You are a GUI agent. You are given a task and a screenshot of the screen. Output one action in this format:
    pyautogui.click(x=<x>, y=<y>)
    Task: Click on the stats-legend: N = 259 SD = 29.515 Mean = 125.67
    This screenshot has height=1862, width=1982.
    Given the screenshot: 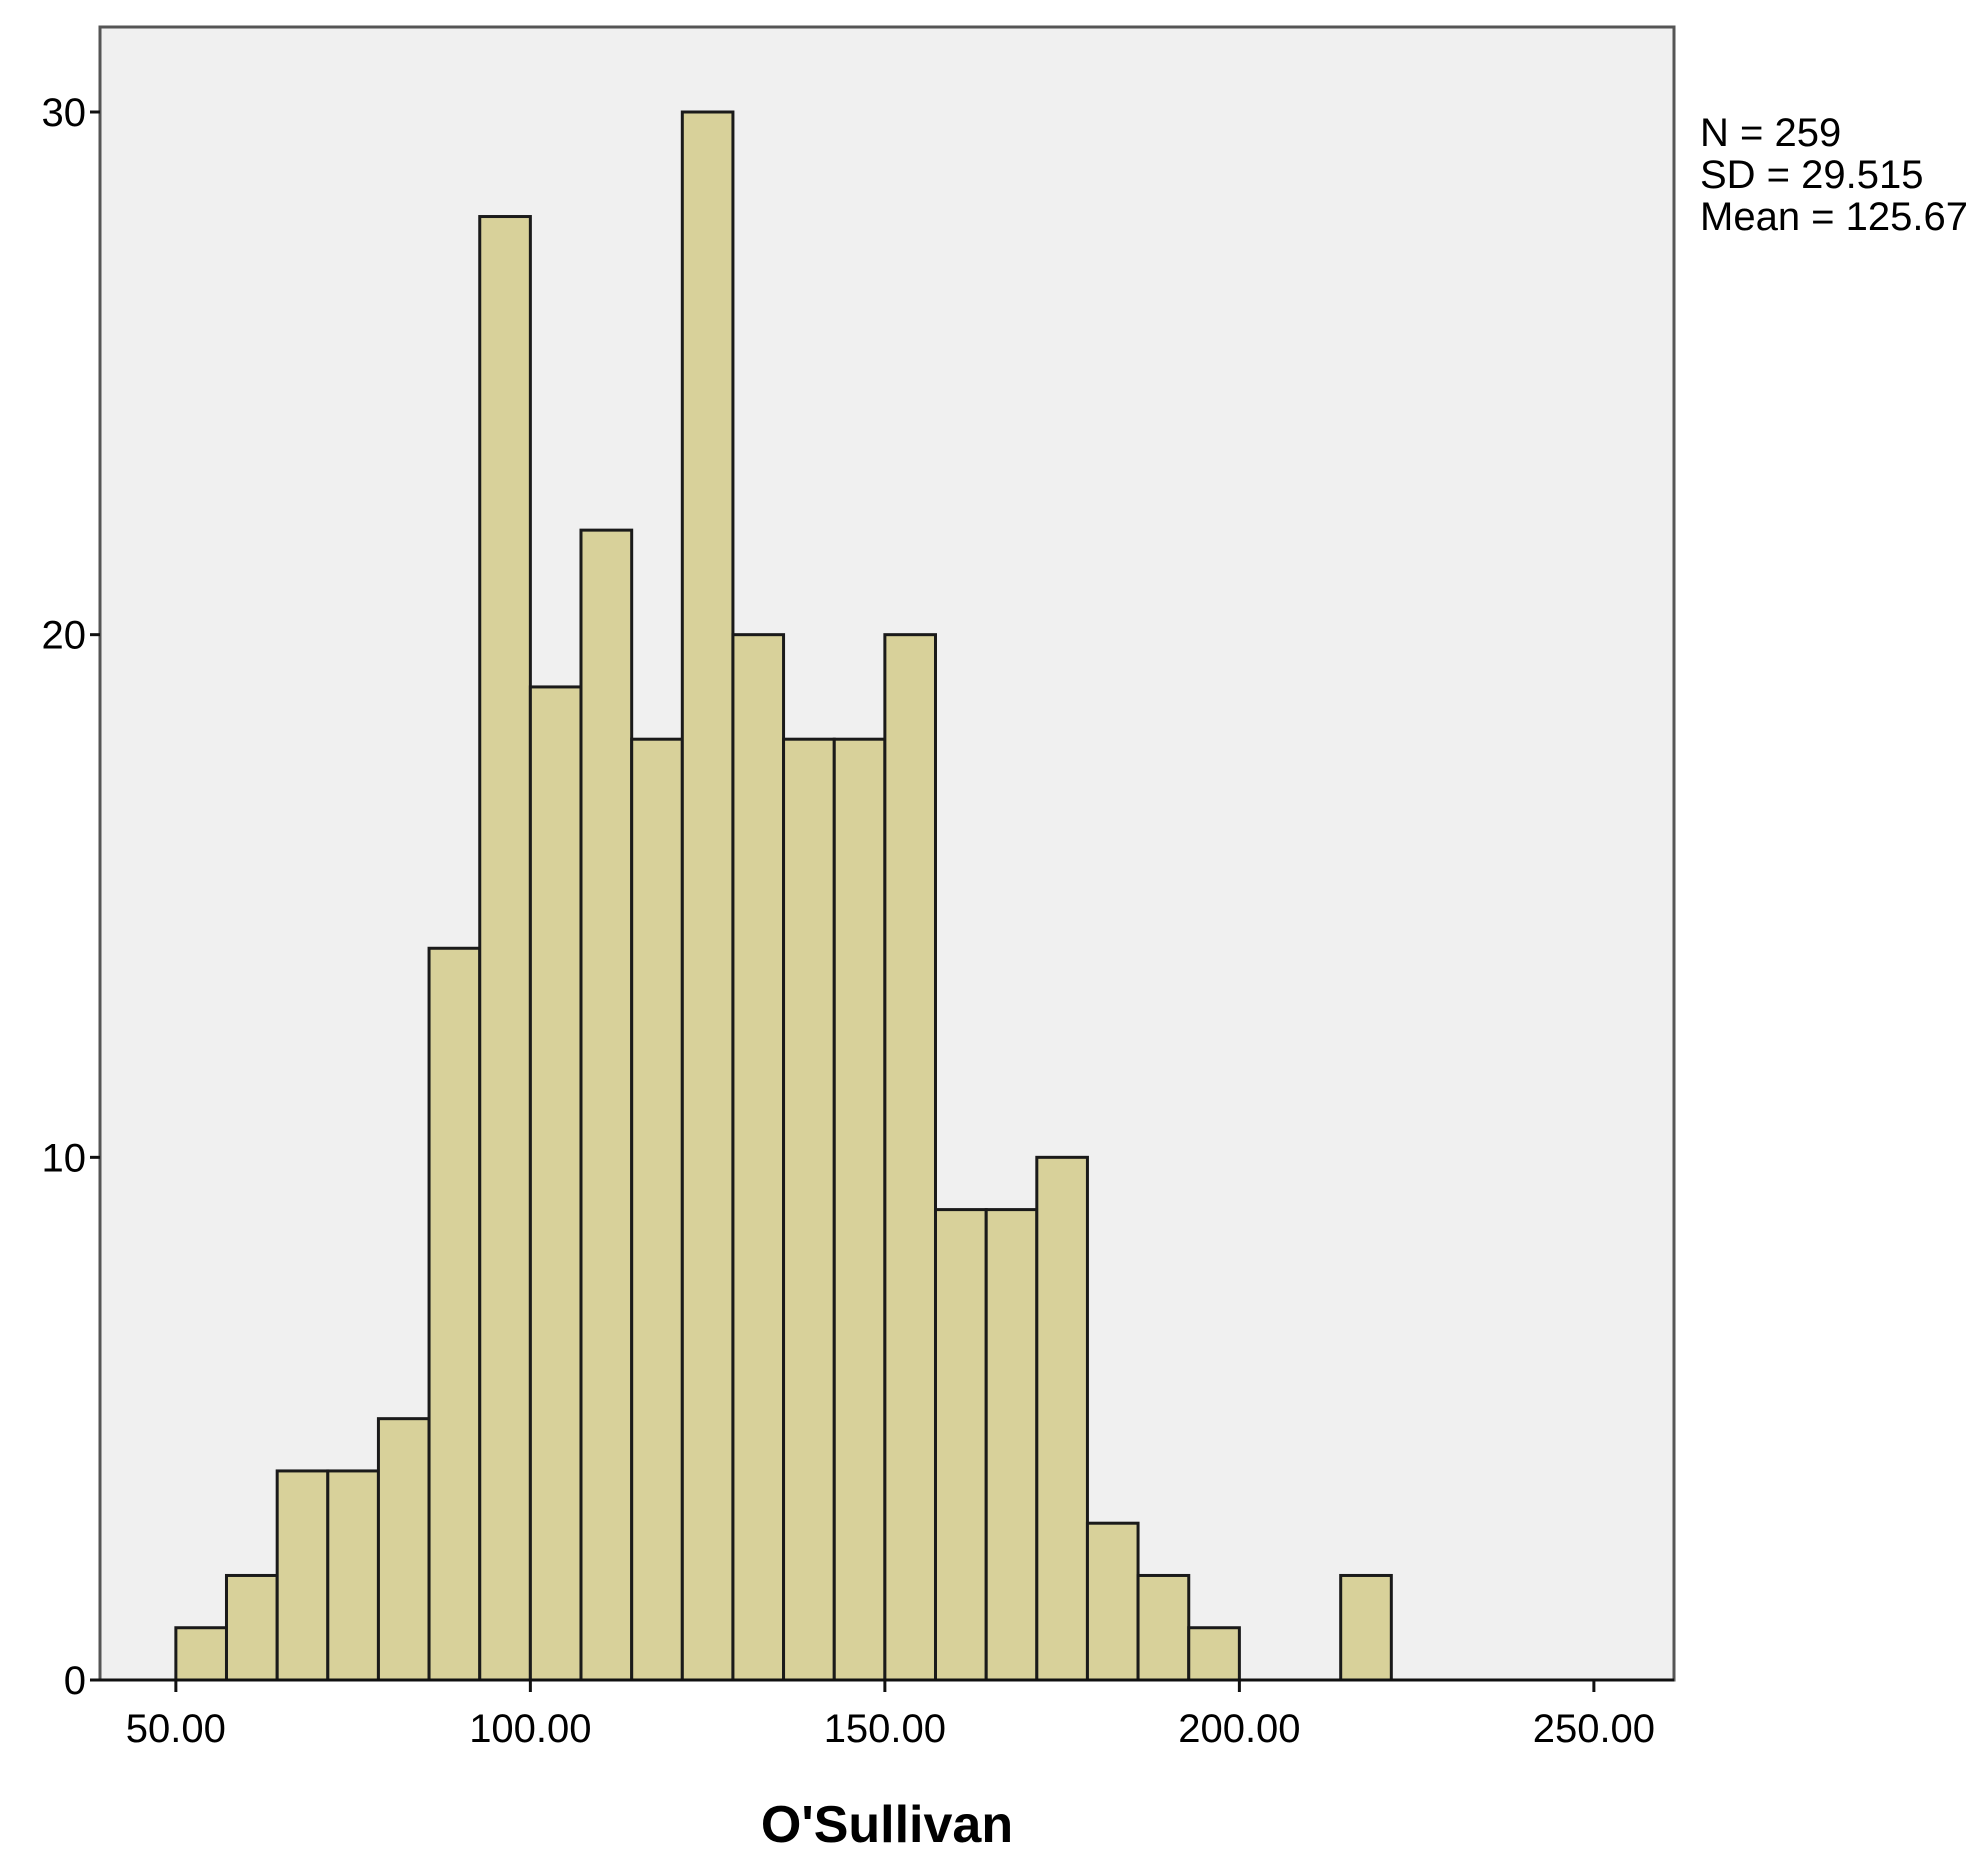 What is the action you would take?
    pyautogui.click(x=1834, y=175)
    